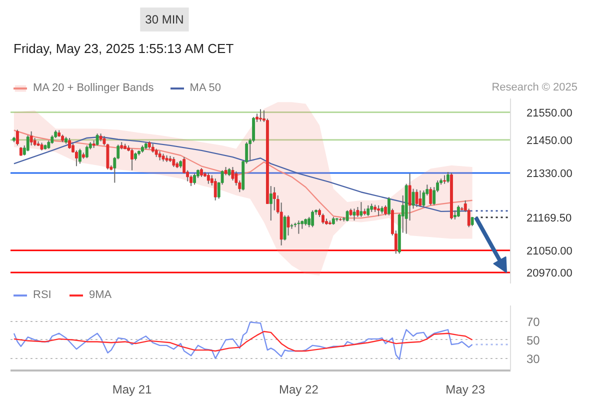 This screenshot has width=590, height=400. Describe the element at coordinates (549, 113) in the screenshot. I see `y-tick-label: 21550.00` at that location.